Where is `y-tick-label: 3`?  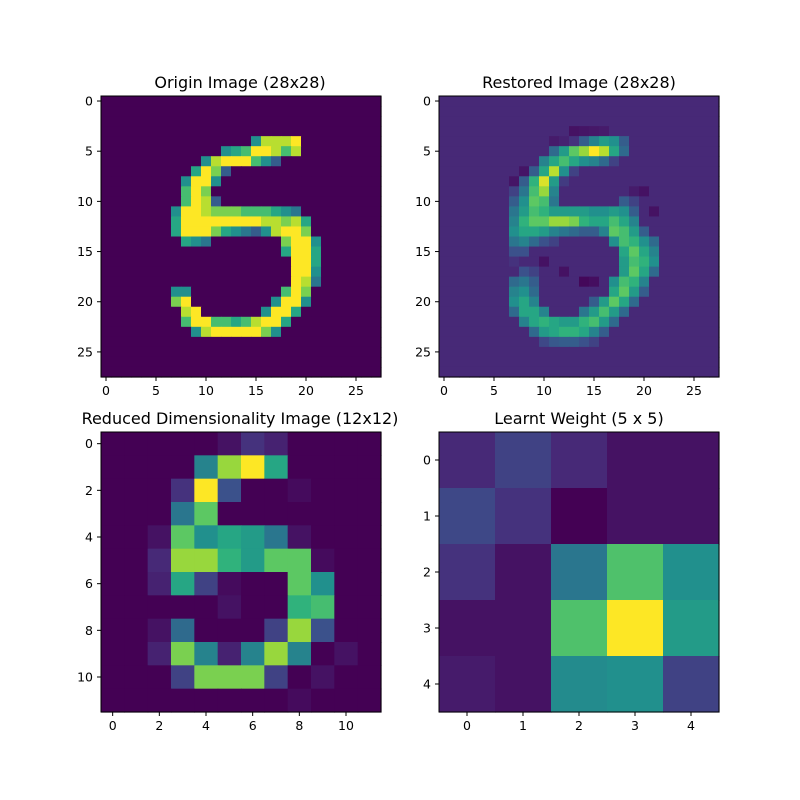
y-tick-label: 3 is located at coordinates (427, 628).